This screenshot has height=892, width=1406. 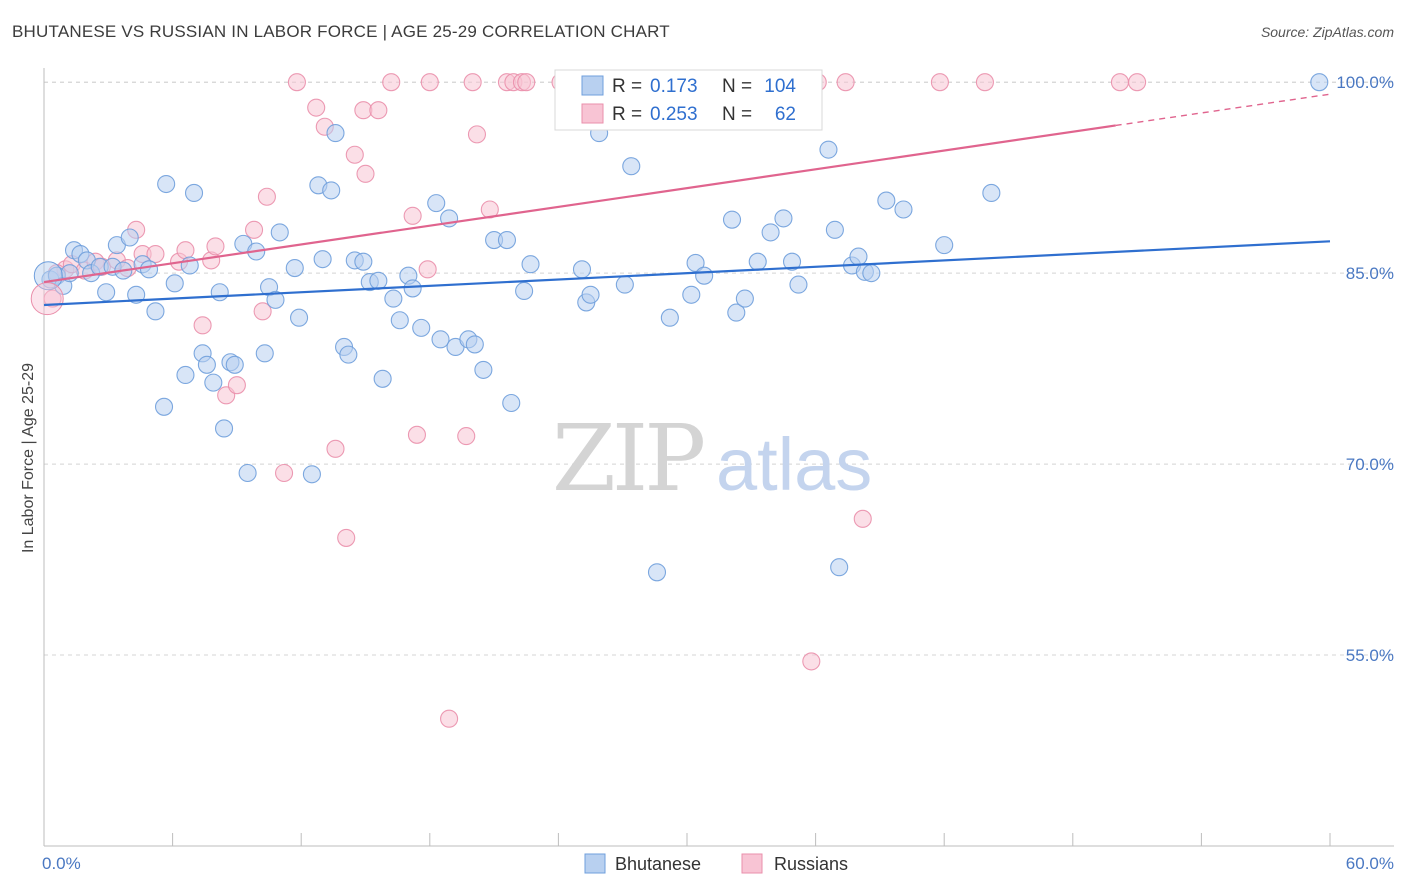 I want to click on watermark: ZIP atlas, so click(x=712, y=458).